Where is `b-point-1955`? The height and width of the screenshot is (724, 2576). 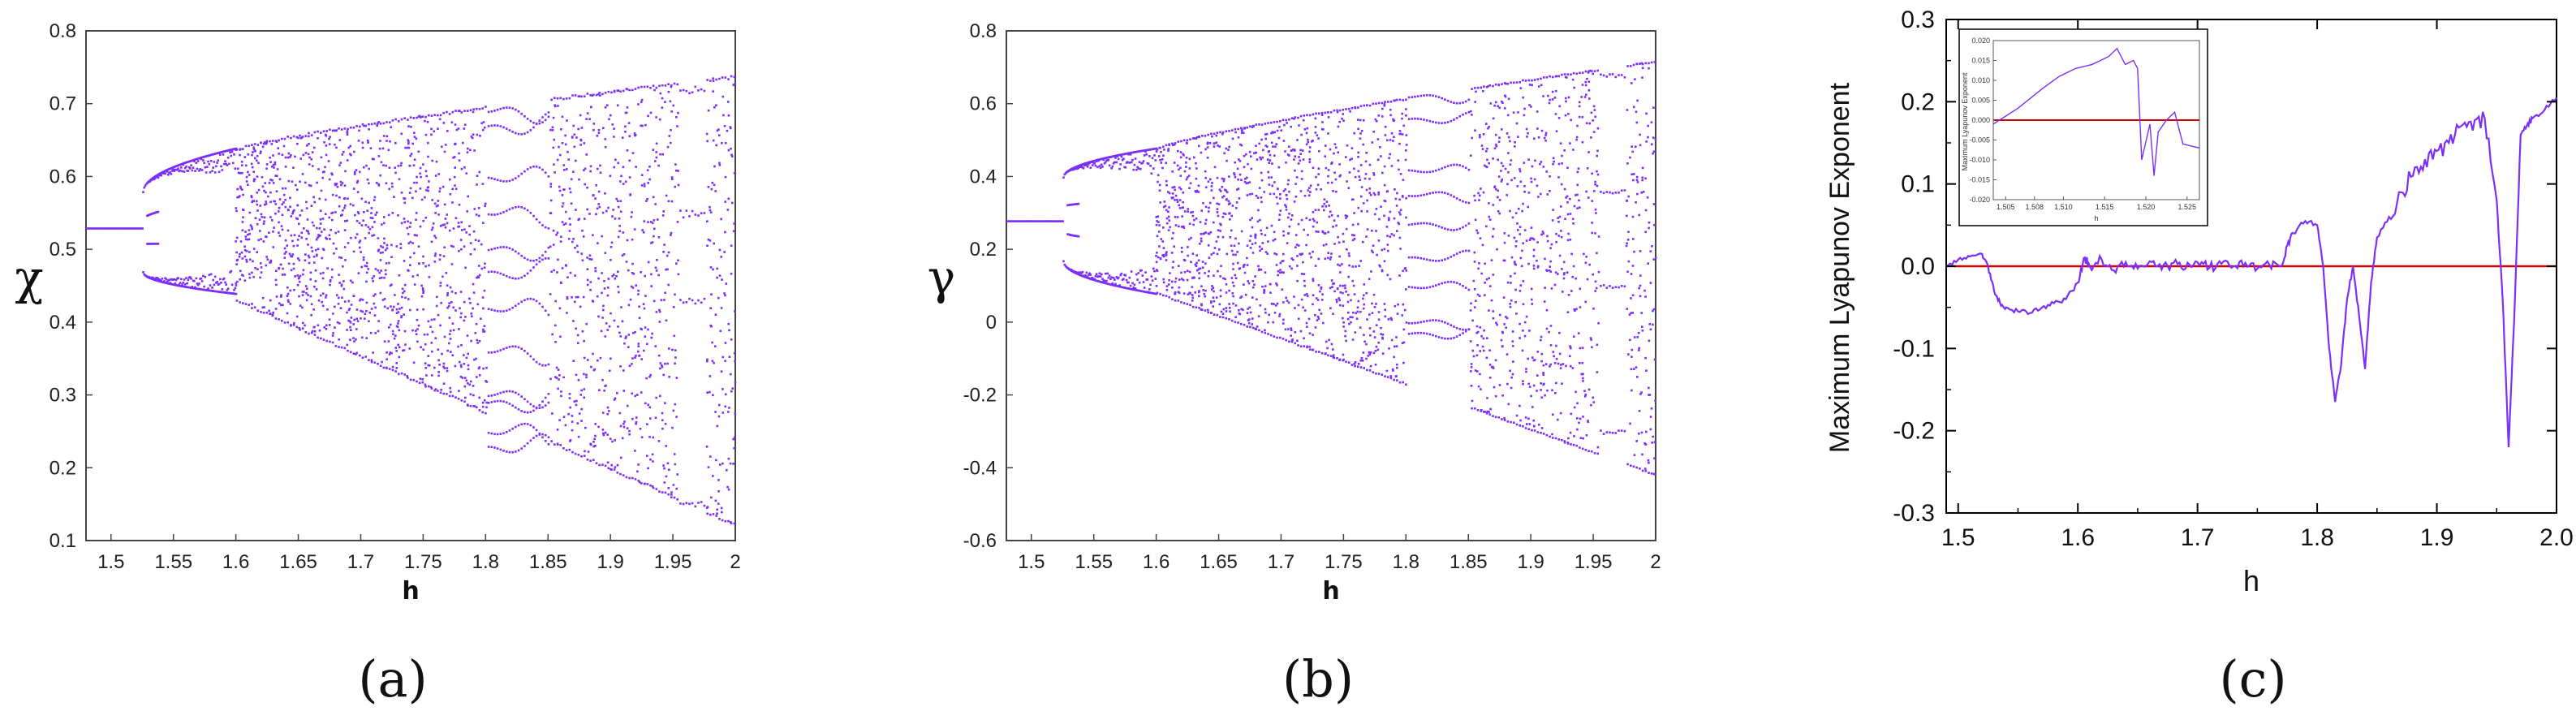 b-point-1955 is located at coordinates (1469, 203).